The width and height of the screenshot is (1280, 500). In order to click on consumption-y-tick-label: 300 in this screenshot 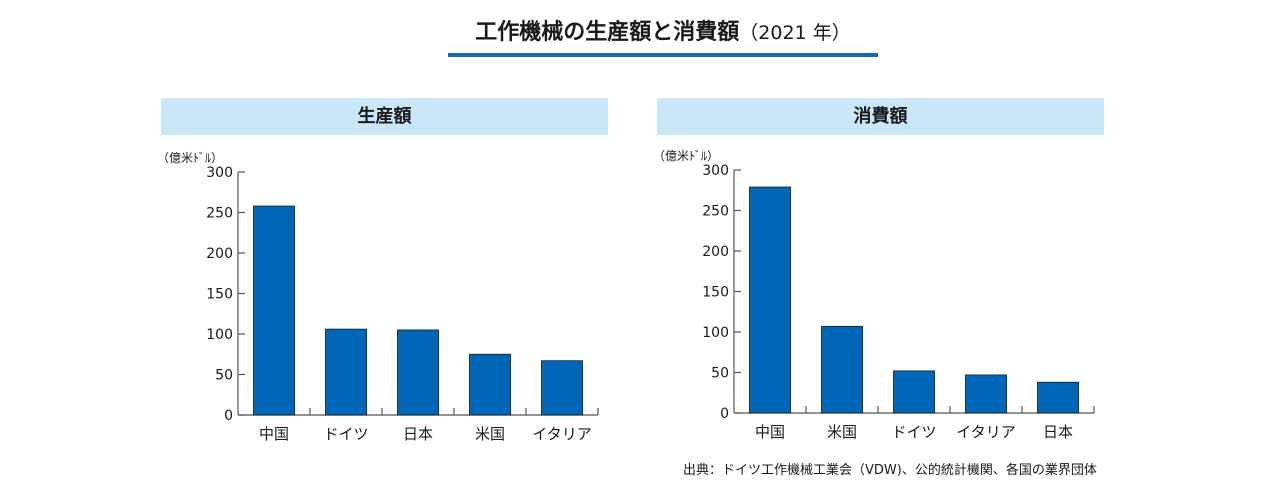, I will do `click(715, 171)`.